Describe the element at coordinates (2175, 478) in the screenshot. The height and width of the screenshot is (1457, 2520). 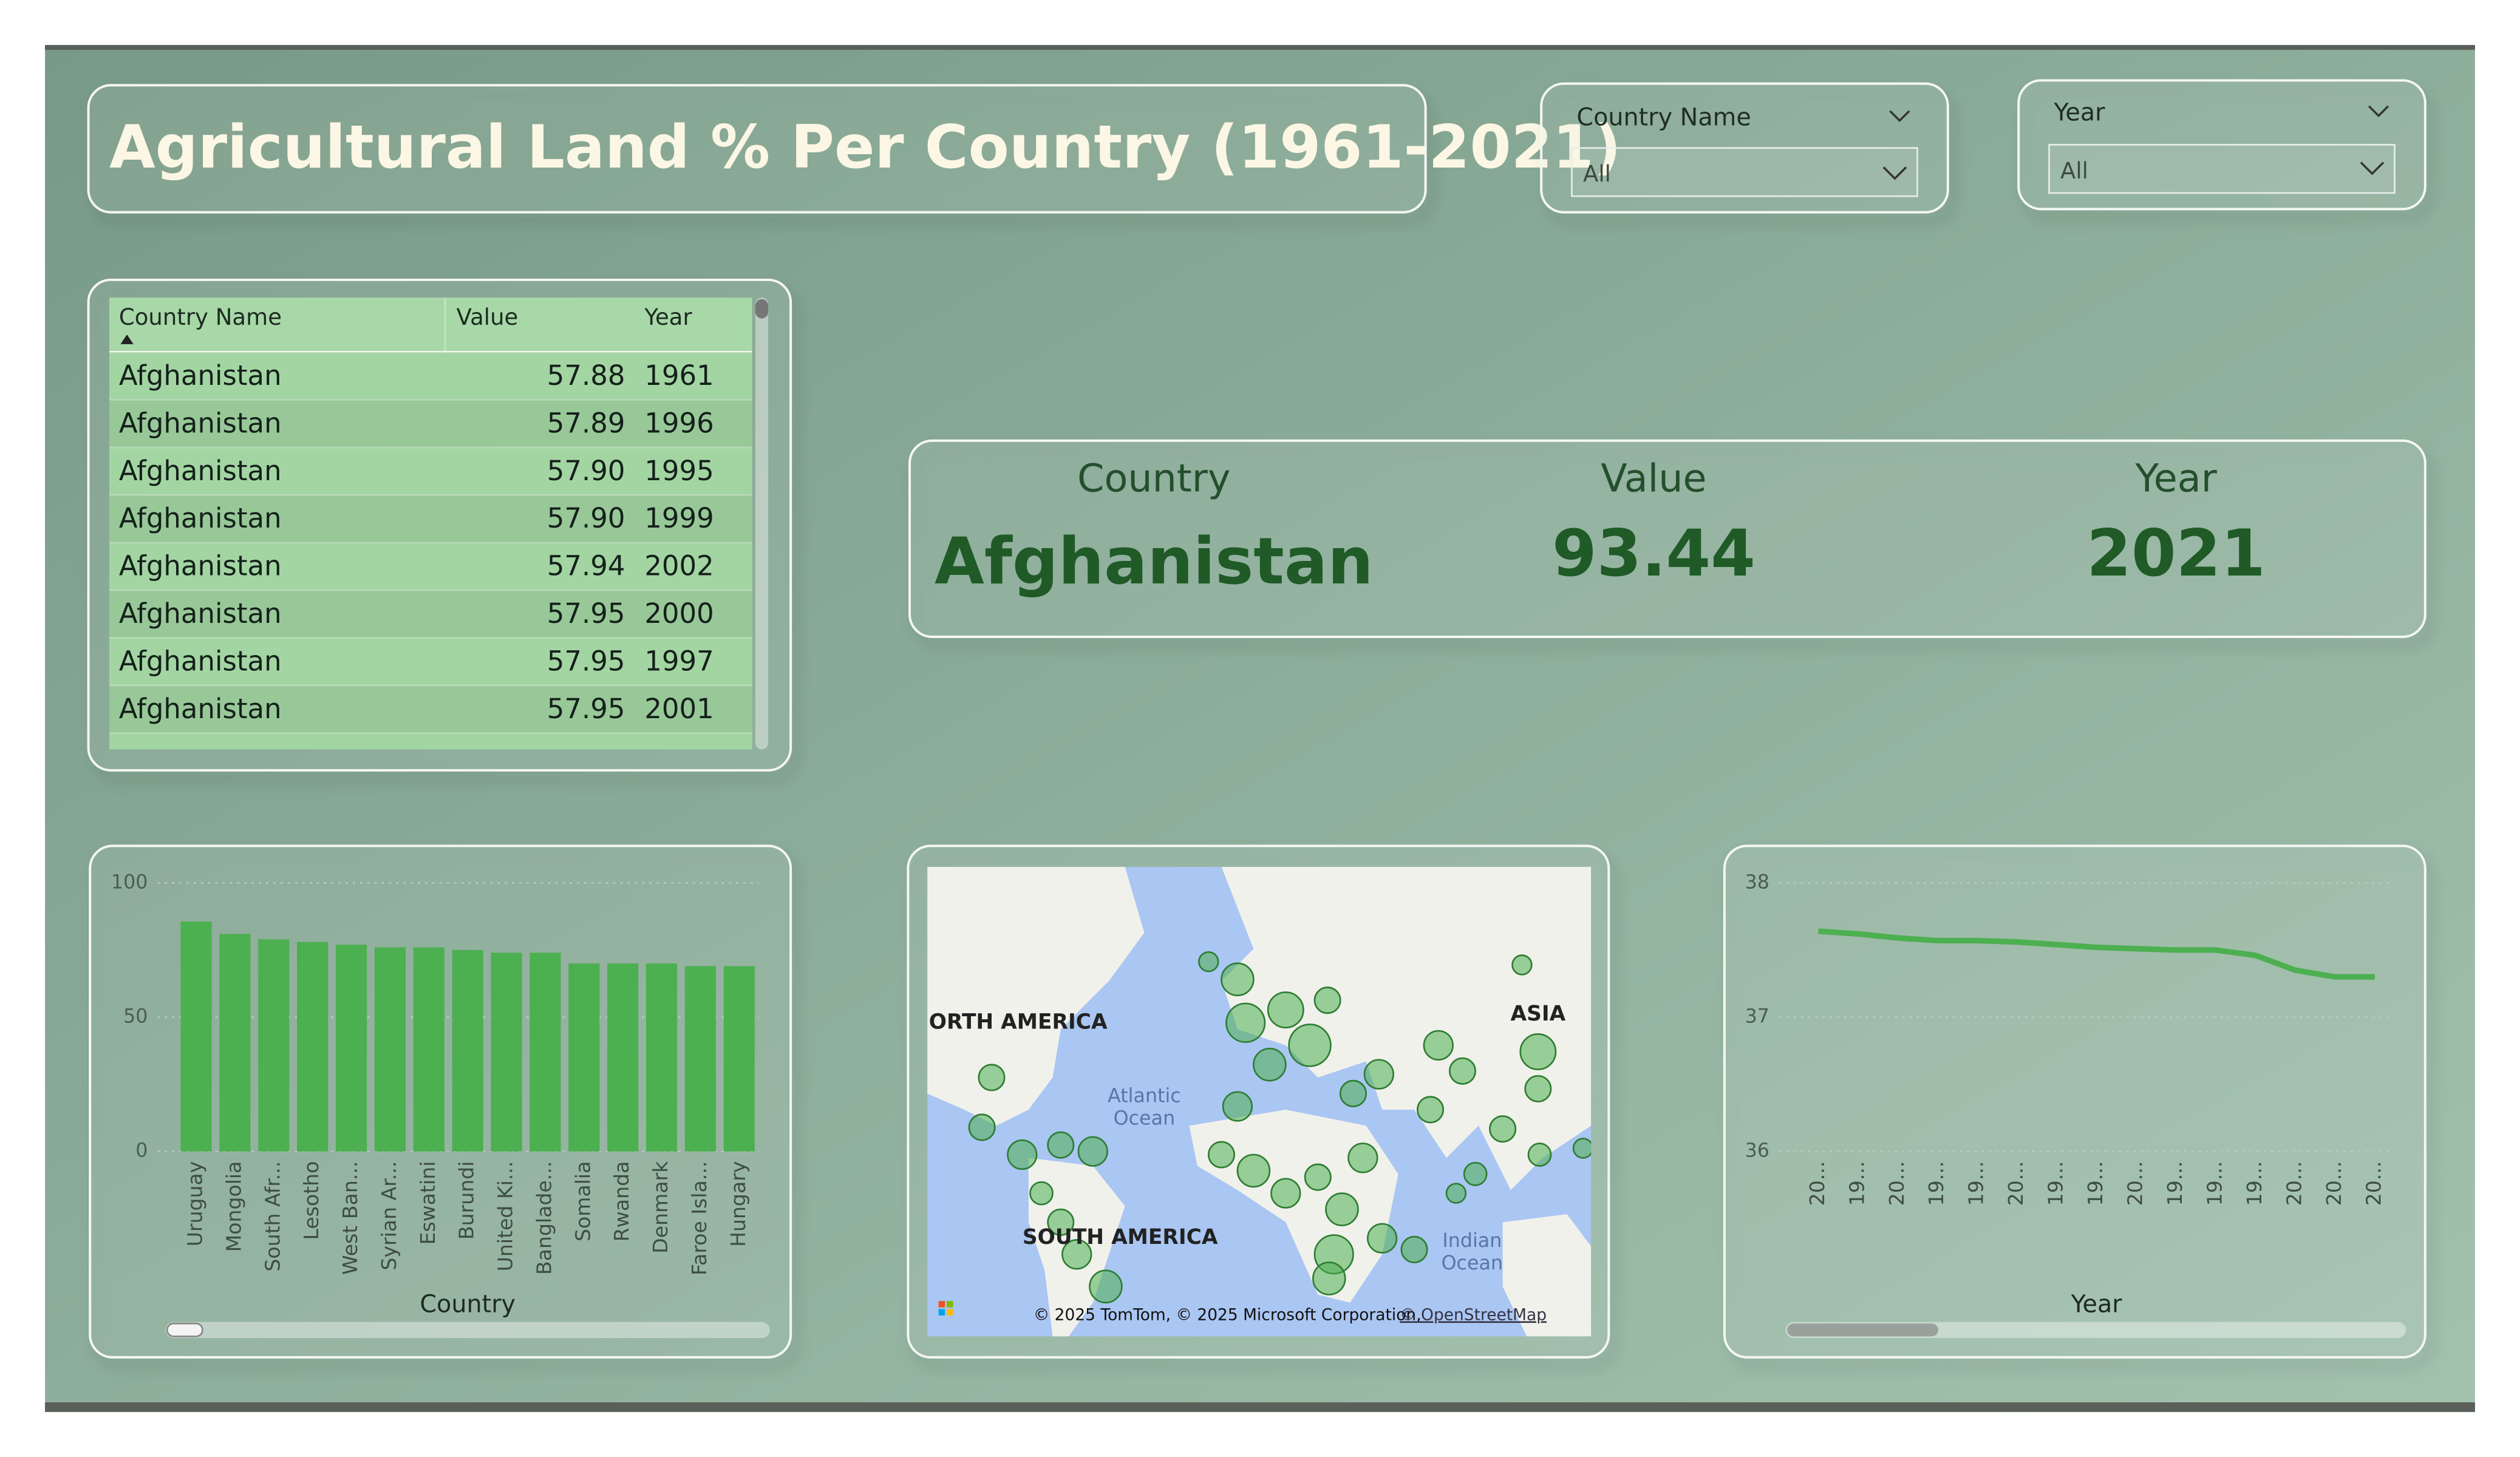
I see `card-label: Year` at that location.